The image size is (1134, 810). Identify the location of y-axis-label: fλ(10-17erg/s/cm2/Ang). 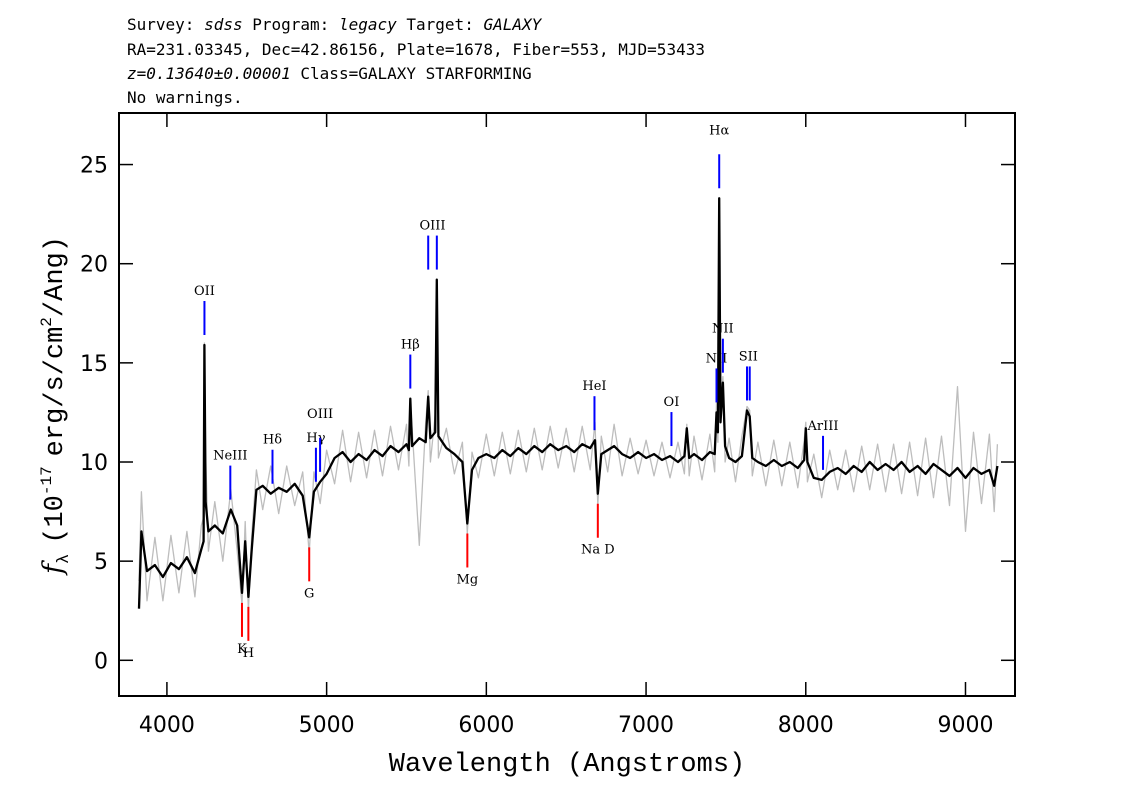
(56, 406).